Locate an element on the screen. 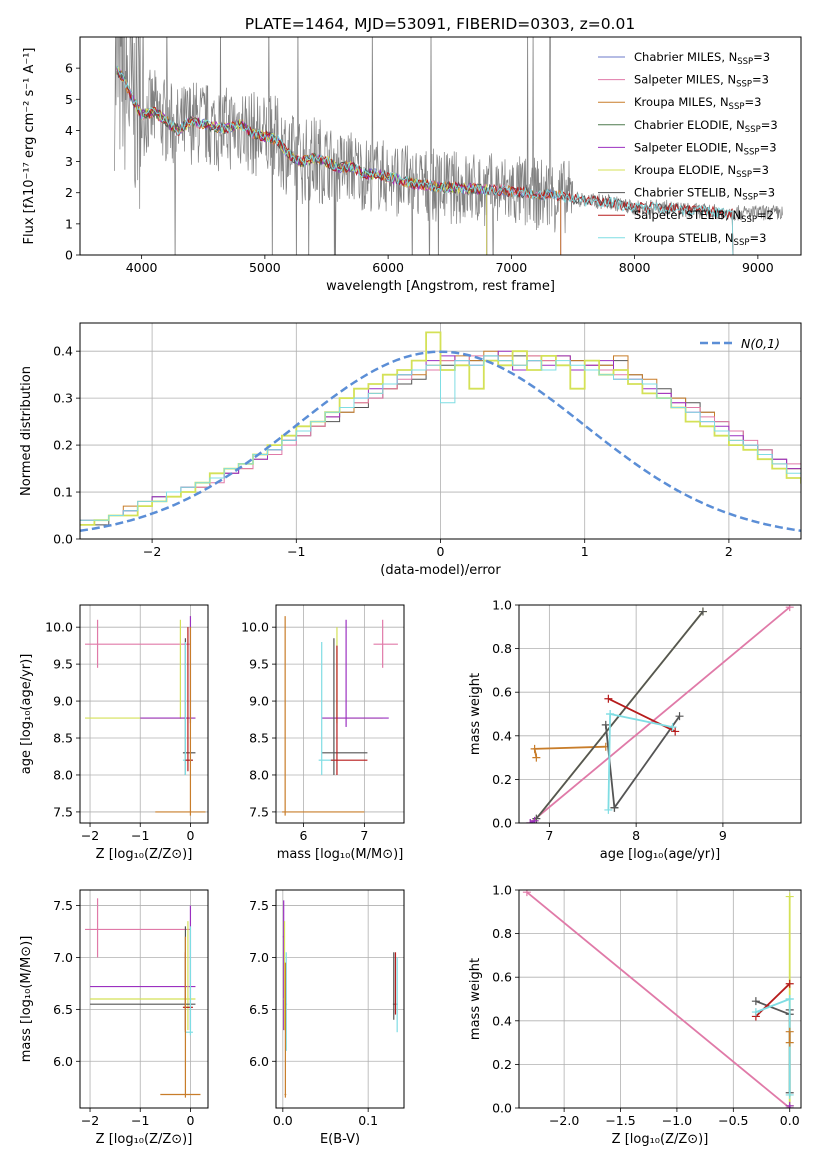 This screenshot has height=1170, width=819. legend-entry: Salpeter MILES, NSSP=3 is located at coordinates (701, 81).